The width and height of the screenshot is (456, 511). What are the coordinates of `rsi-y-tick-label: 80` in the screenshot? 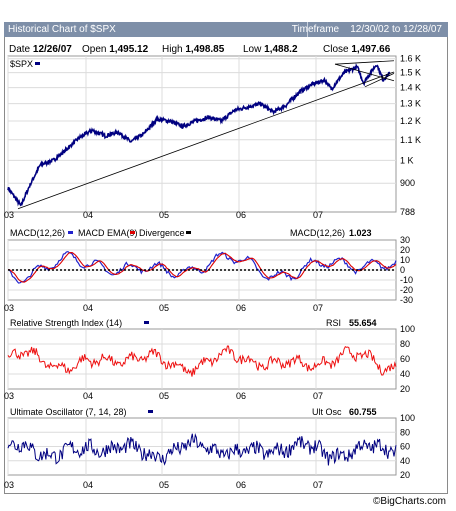 It's located at (405, 344).